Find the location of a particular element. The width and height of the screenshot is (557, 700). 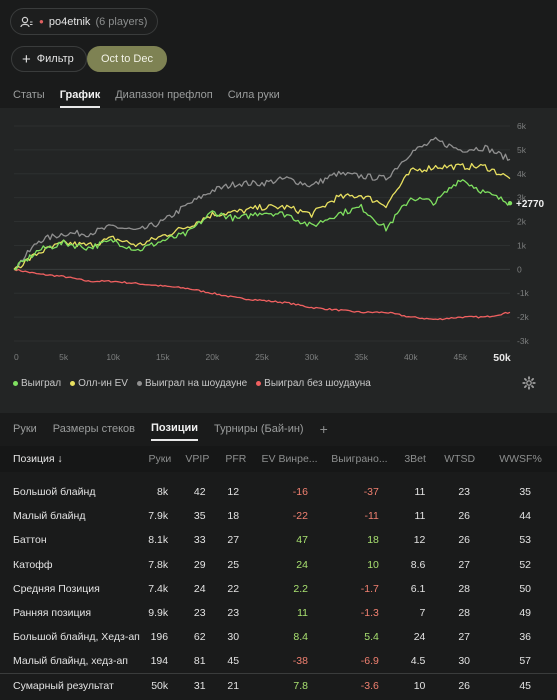

legend-item-non-showdown: Выиграл без шоудауна is located at coordinates (313, 383).